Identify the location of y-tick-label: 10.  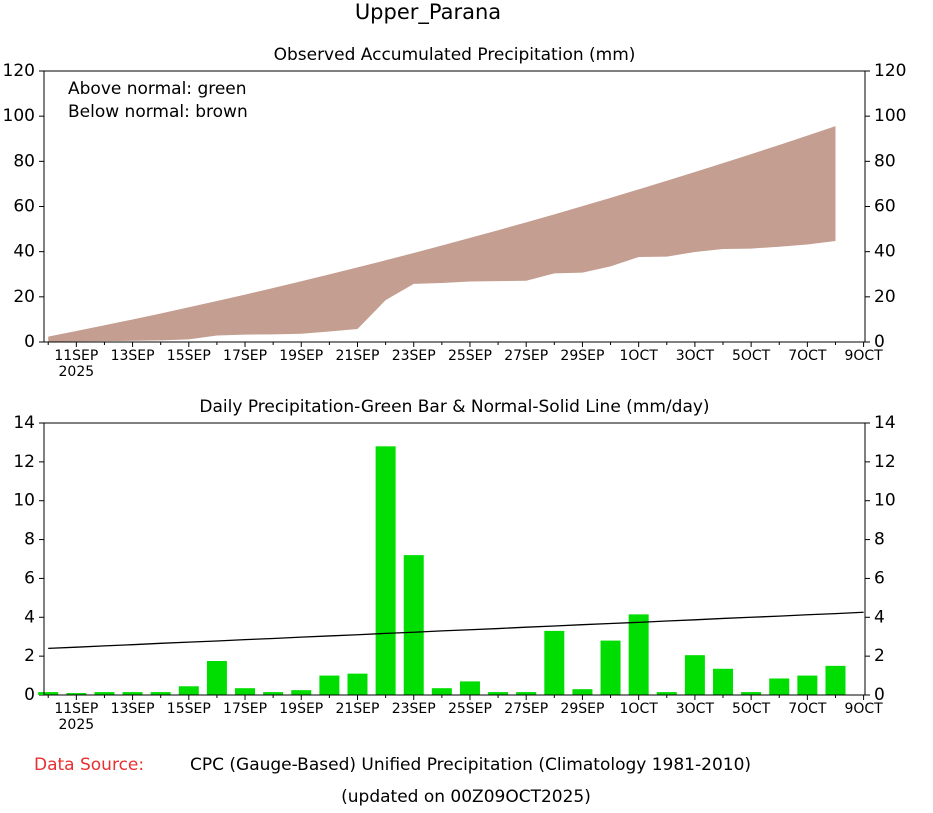
(24, 501).